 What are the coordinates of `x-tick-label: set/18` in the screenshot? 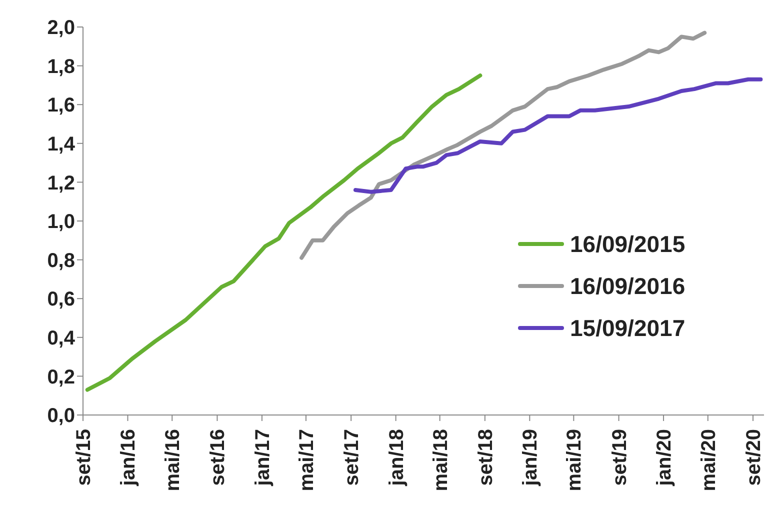 It's located at (485, 457).